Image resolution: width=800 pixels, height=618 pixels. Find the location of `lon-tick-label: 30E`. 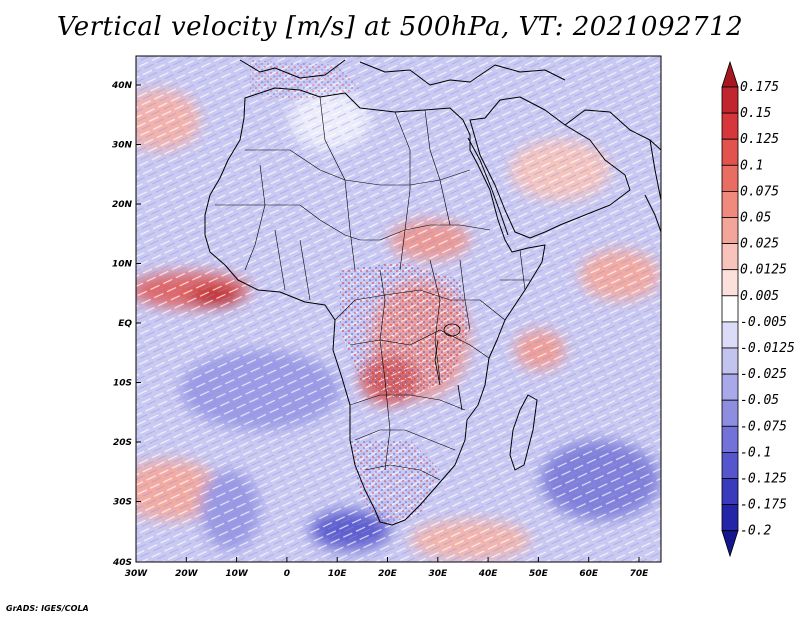

lon-tick-label: 30E is located at coordinates (438, 574).